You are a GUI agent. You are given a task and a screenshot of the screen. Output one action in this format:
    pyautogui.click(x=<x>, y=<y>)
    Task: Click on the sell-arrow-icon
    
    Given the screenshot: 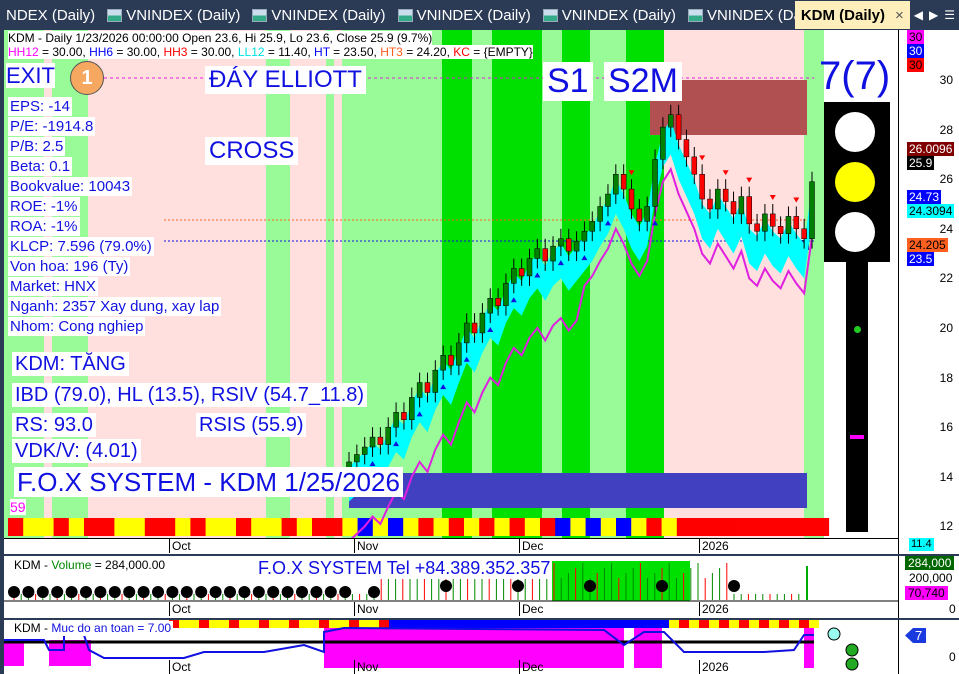 What is the action you would take?
    pyautogui.click(x=631, y=173)
    